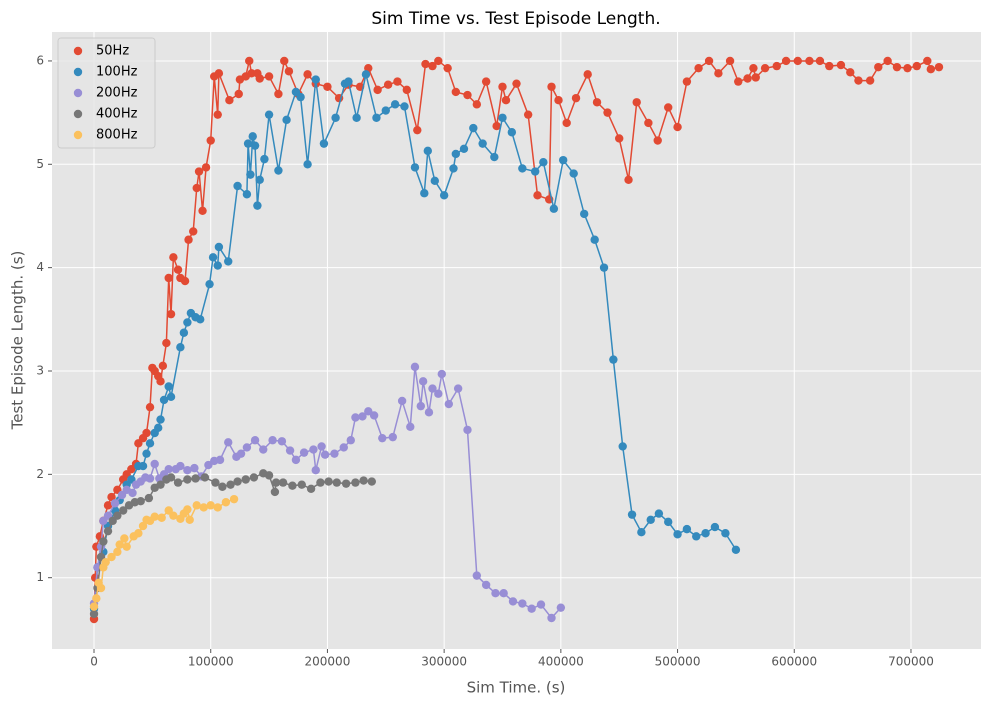  Describe the element at coordinates (211, 662) in the screenshot. I see `x-tick-label: 100000` at that location.